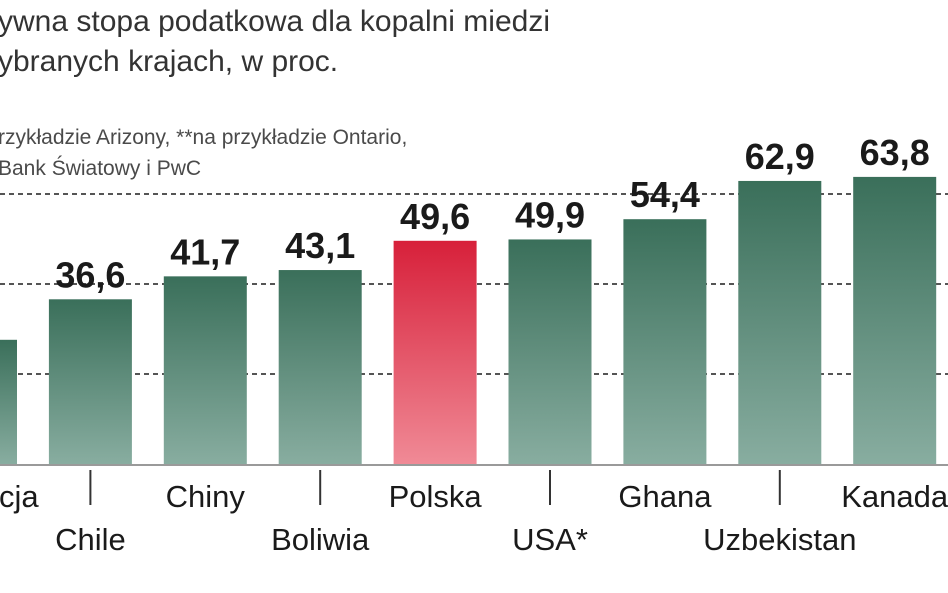  I want to click on category-label-3: Boliwia, so click(320, 539).